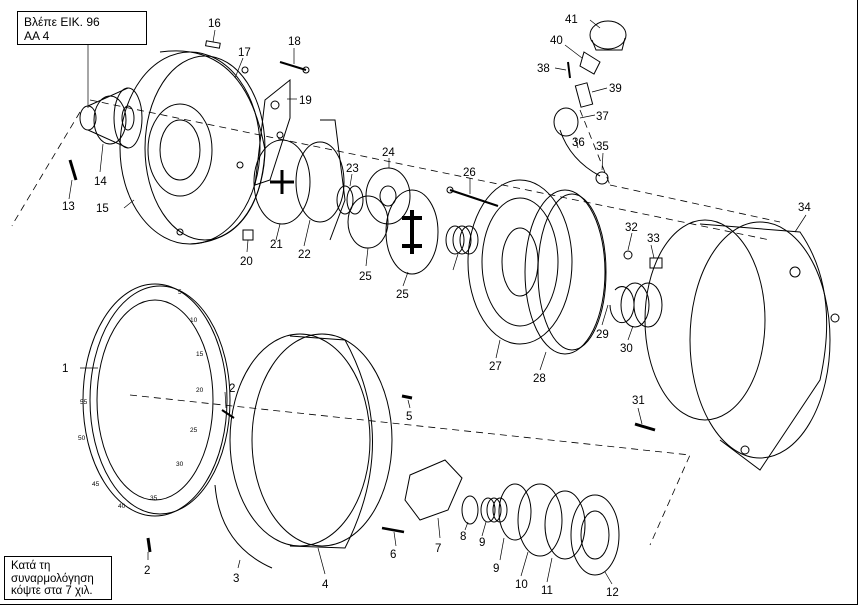  What do you see at coordinates (52, 578) in the screenshot?
I see `assembly-note-line: συναρμολόγηση` at bounding box center [52, 578].